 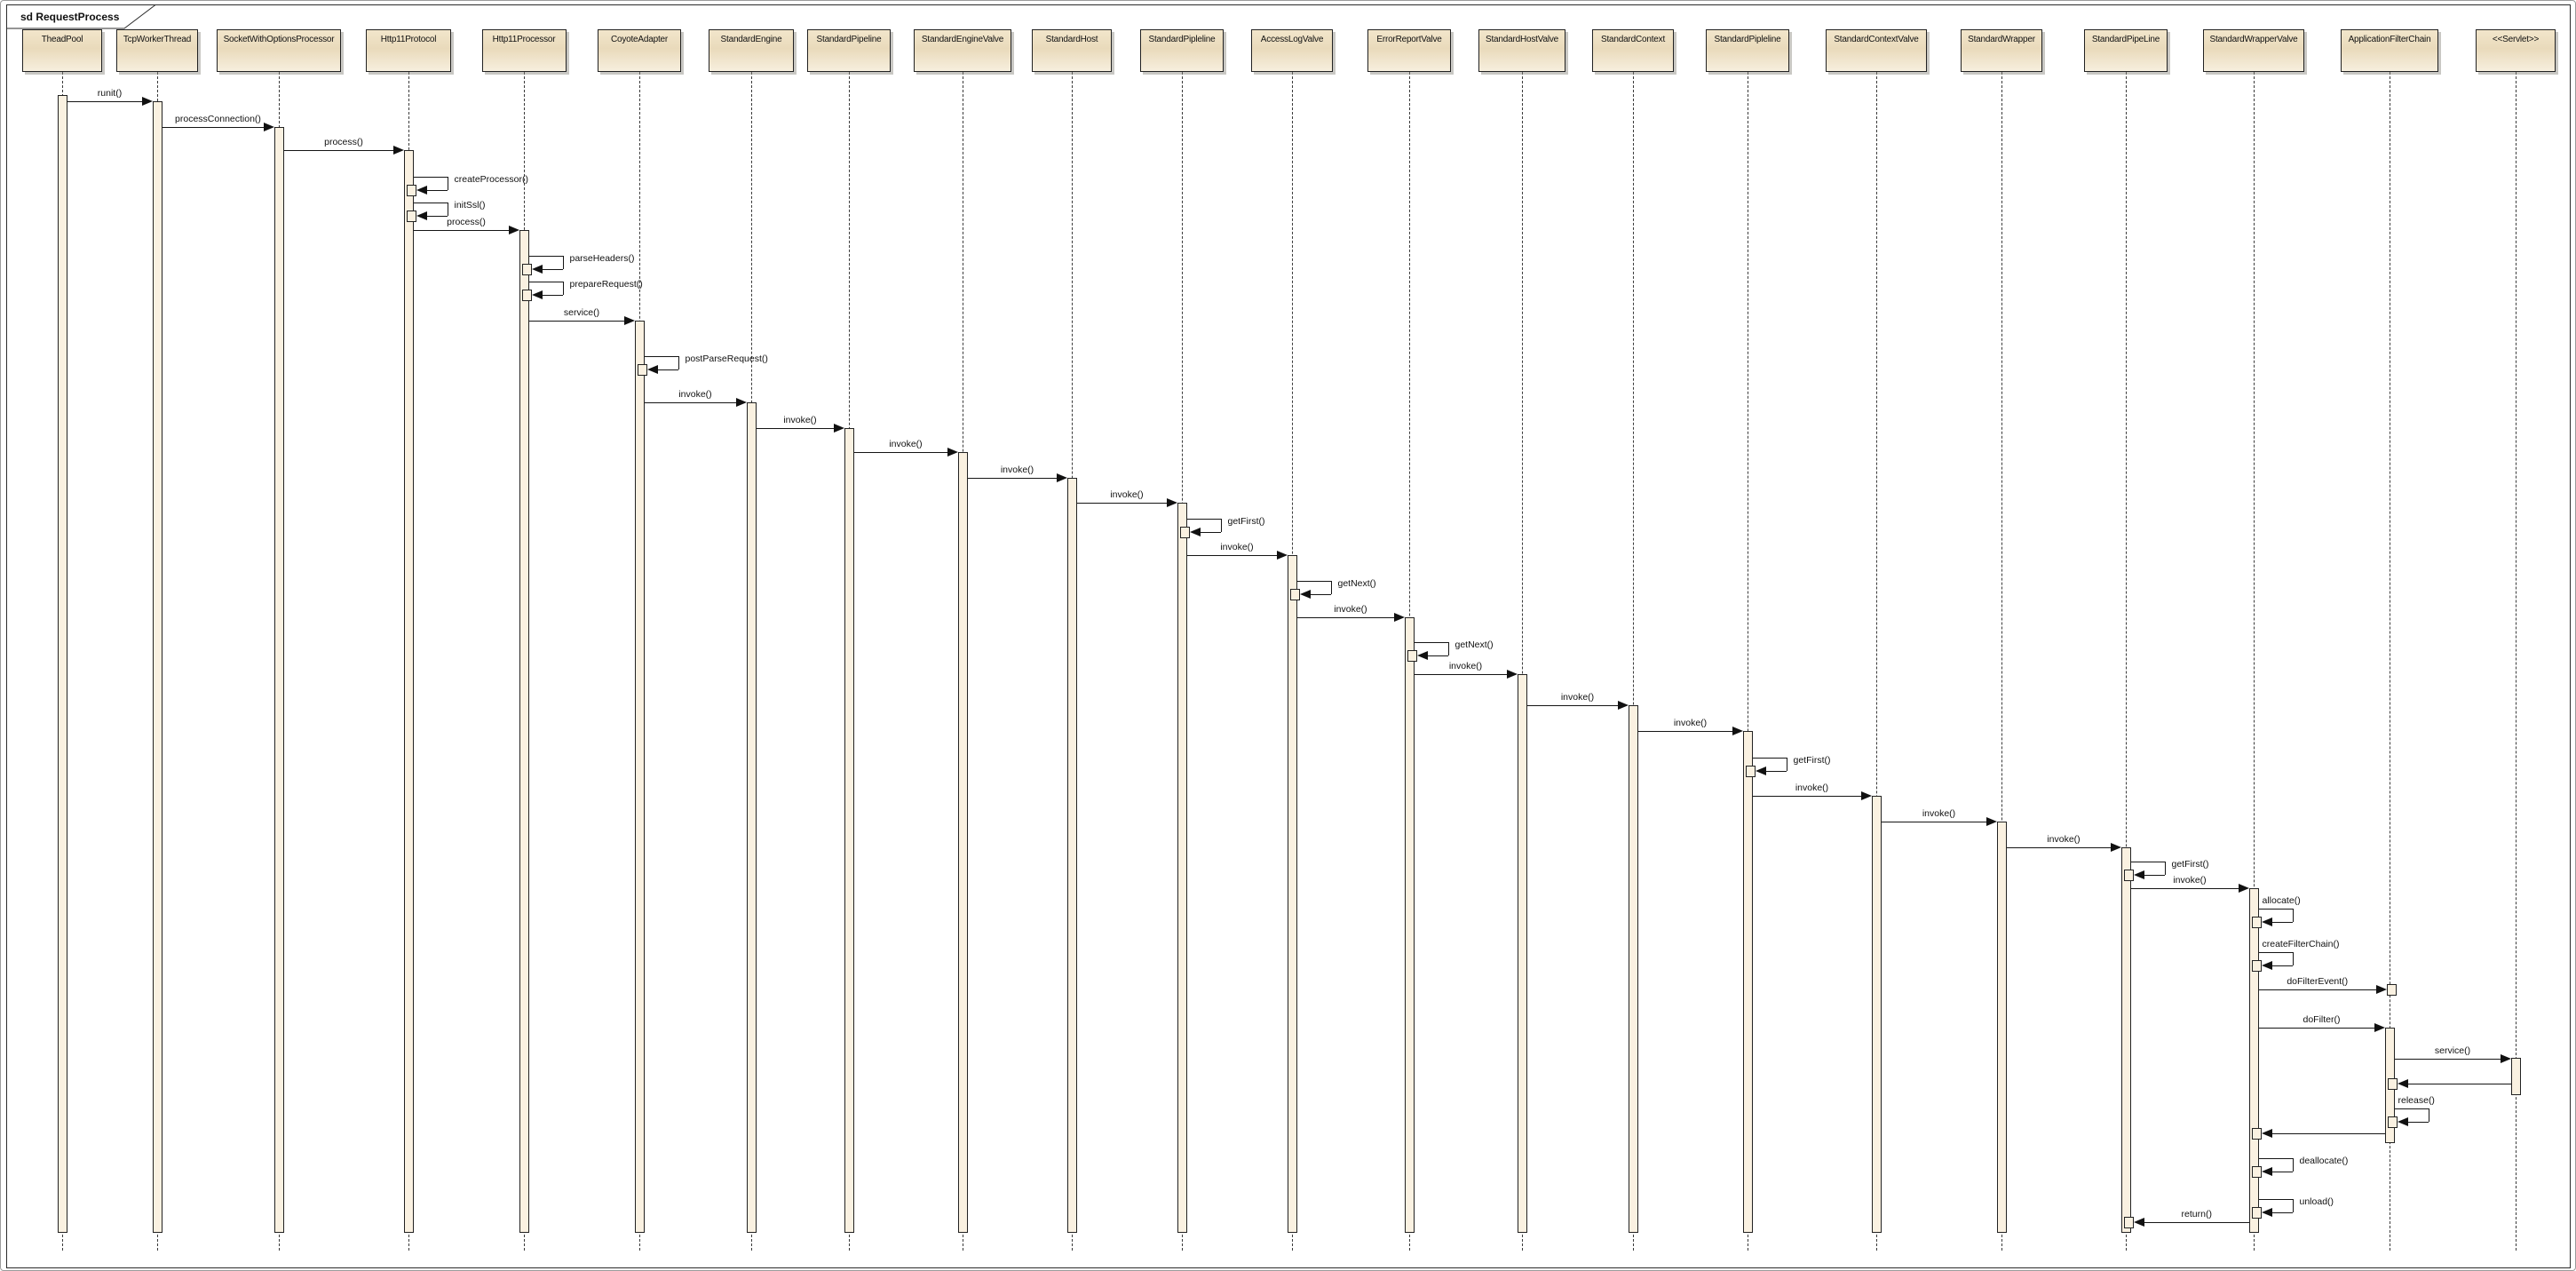 I want to click on participant-box: StandardEngineValve, so click(x=962, y=50).